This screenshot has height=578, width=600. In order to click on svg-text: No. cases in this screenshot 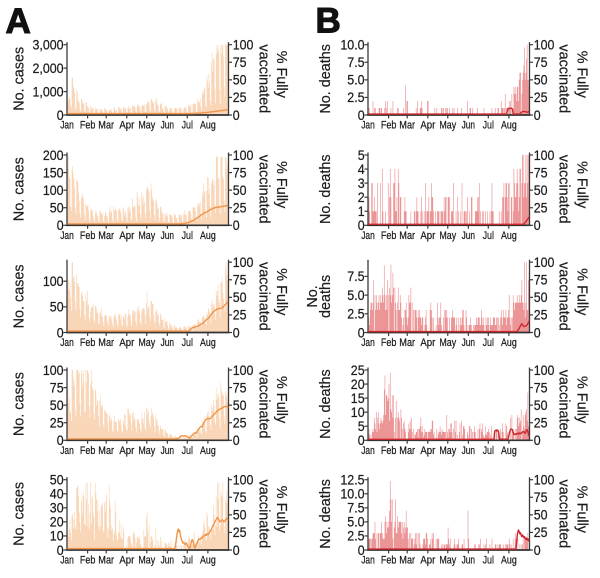, I will do `click(19, 404)`.